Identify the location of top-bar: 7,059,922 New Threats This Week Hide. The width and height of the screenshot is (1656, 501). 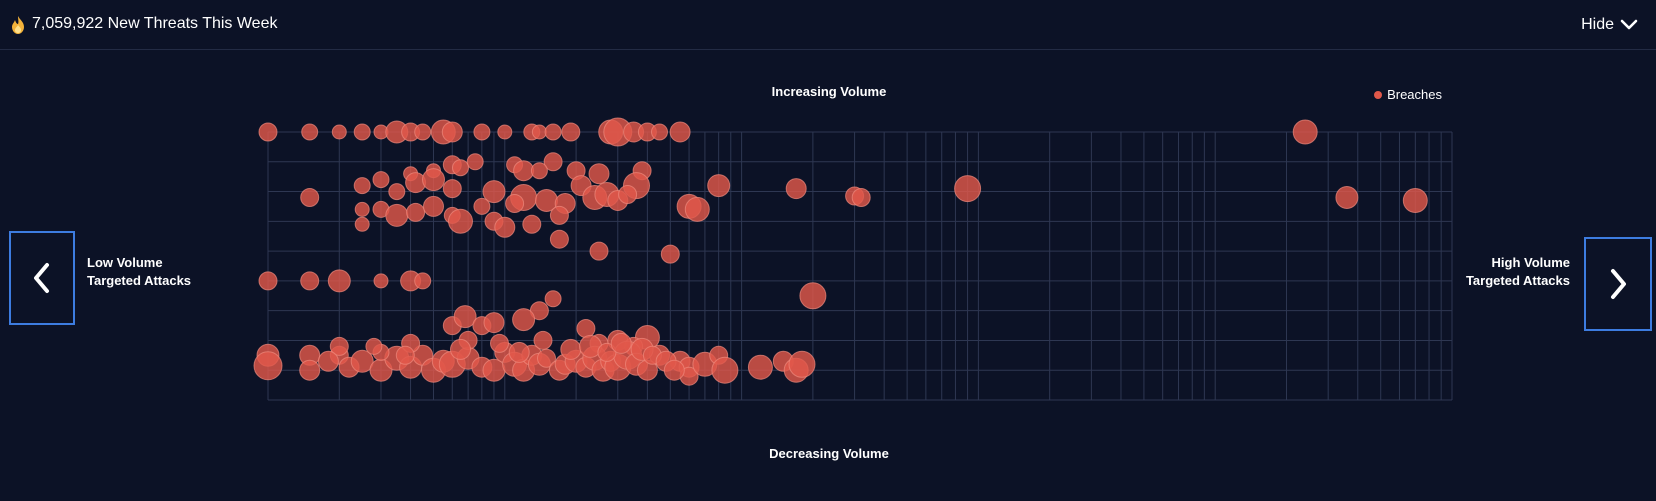
(828, 25).